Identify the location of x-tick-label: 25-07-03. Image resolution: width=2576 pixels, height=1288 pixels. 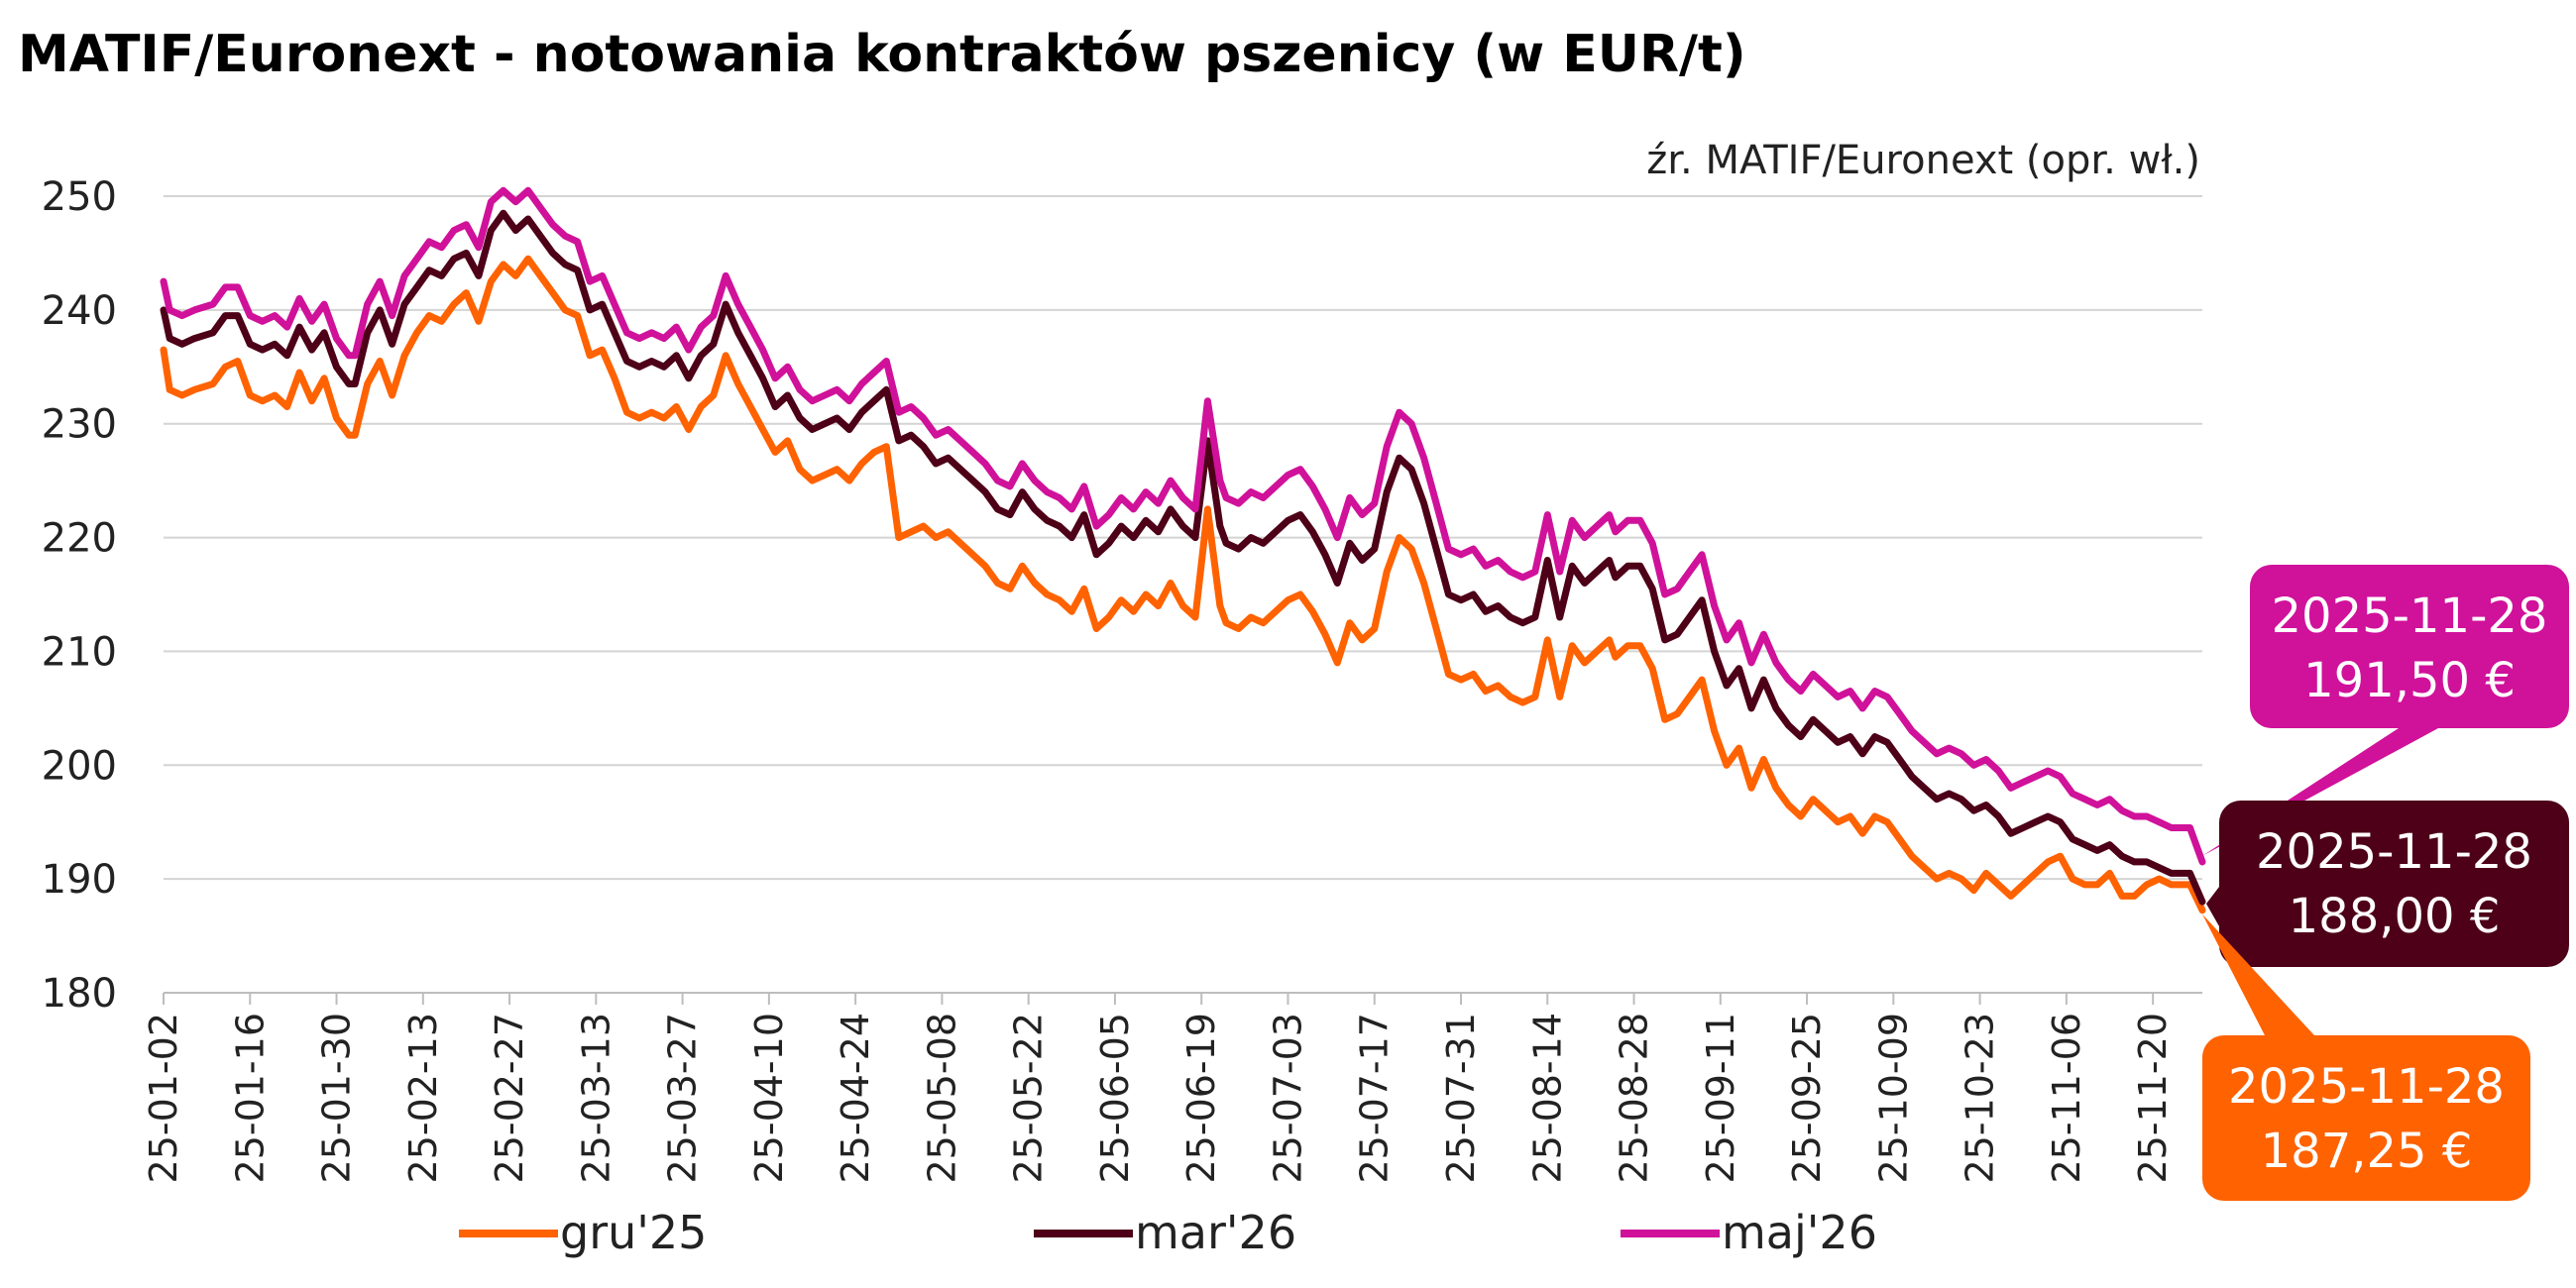
(1287, 1098).